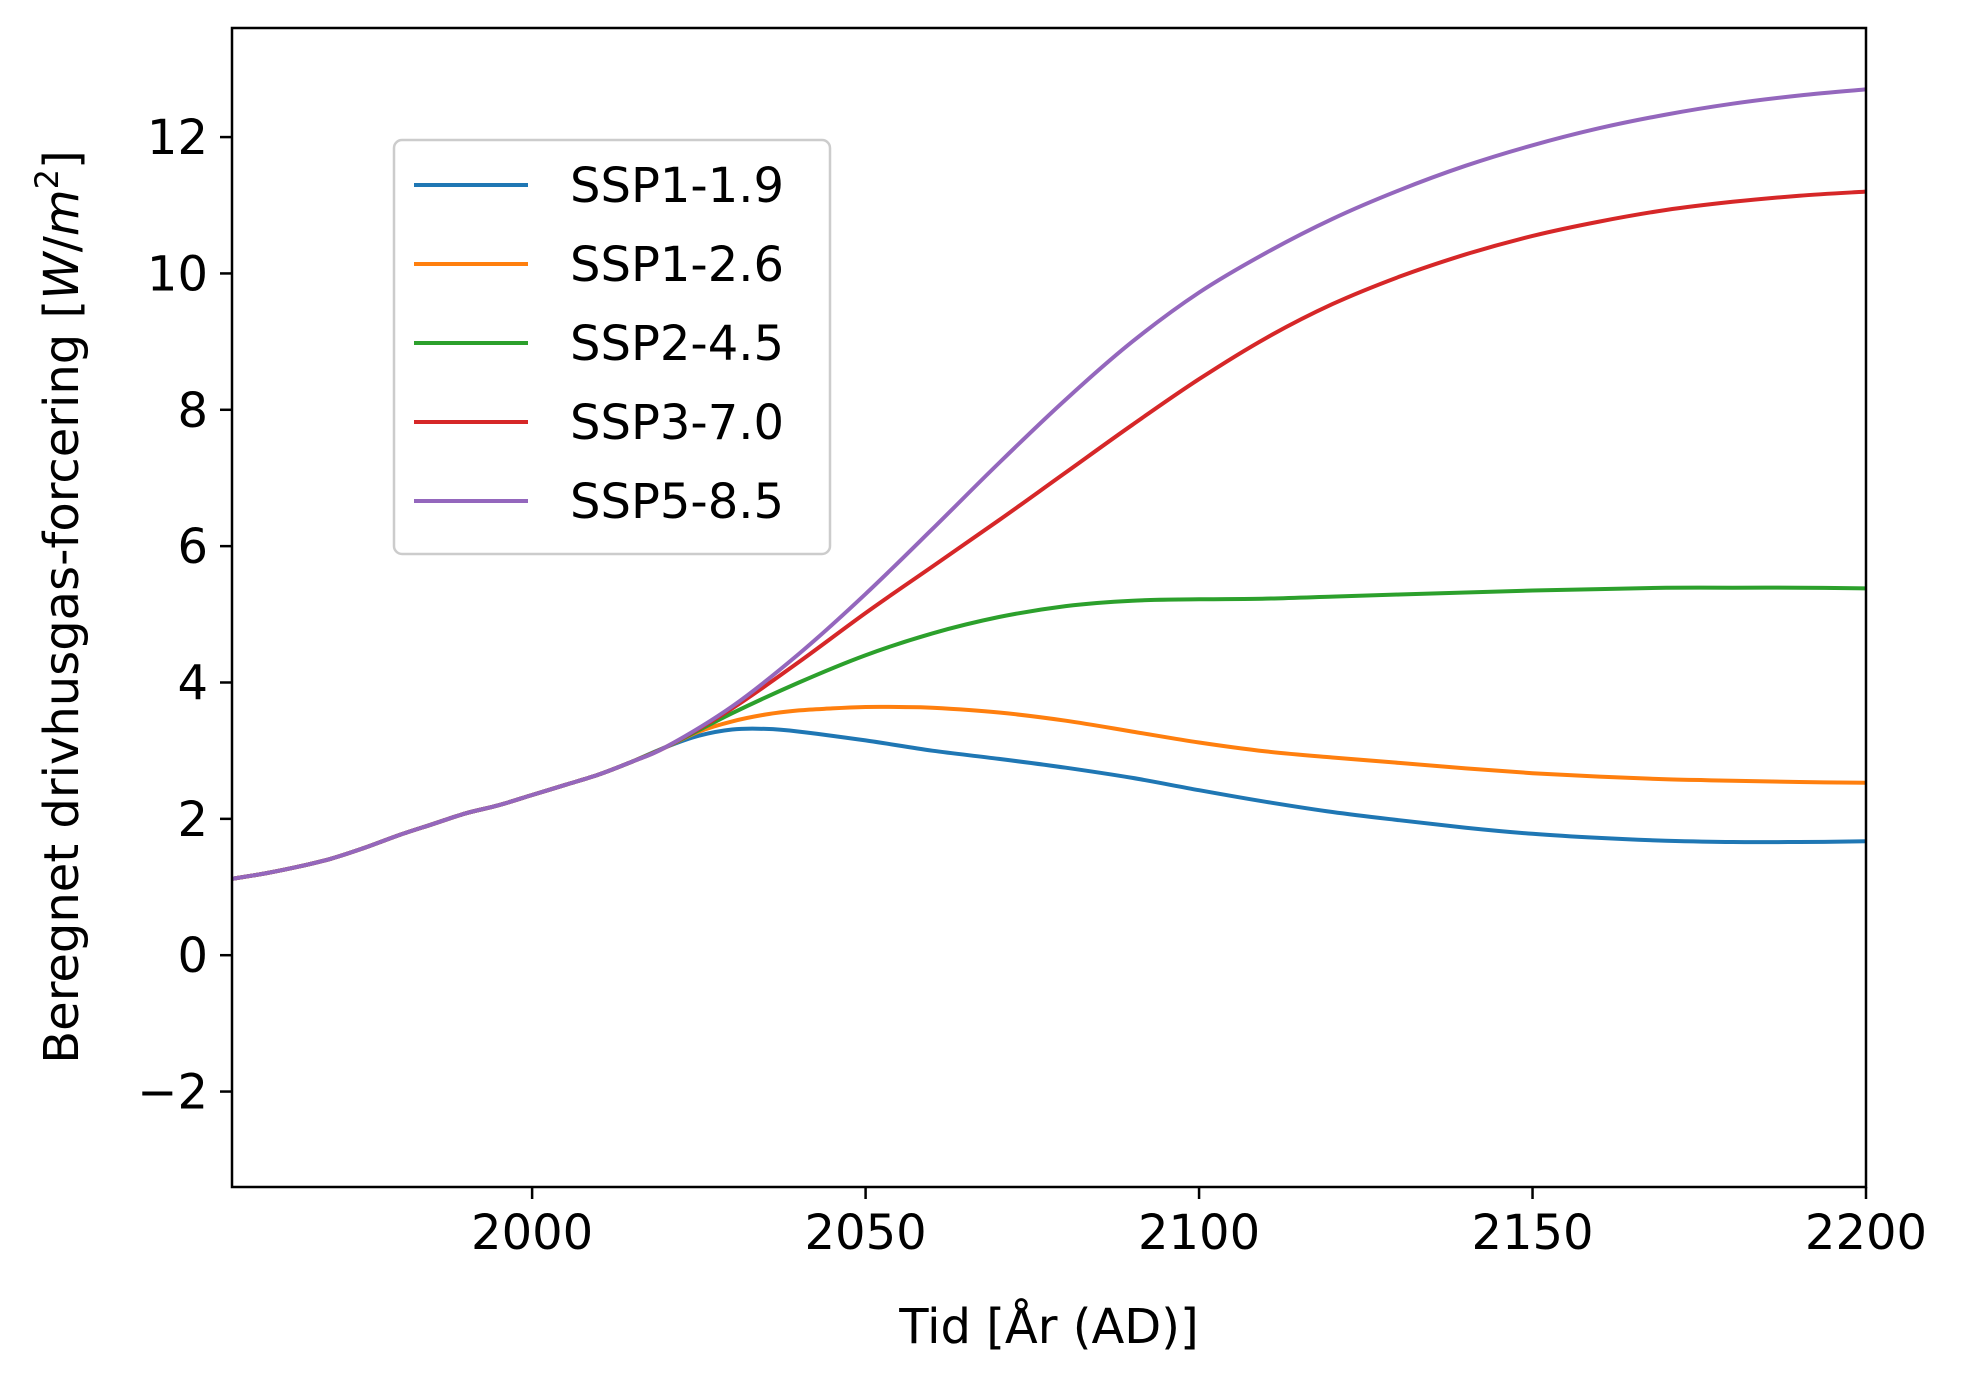 The height and width of the screenshot is (1380, 1962). I want to click on legend: SSP1-1.9 SSP1-2.6 SSP2-4.5 SSP3-7.0 SSP5-8.5, so click(612, 347).